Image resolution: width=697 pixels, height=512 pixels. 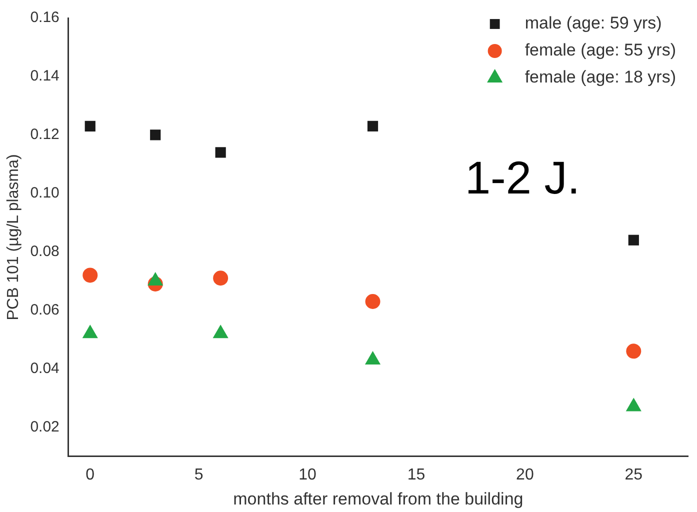 I want to click on y-axis-title: PCB 101 (µg/L plasma), so click(x=13, y=237).